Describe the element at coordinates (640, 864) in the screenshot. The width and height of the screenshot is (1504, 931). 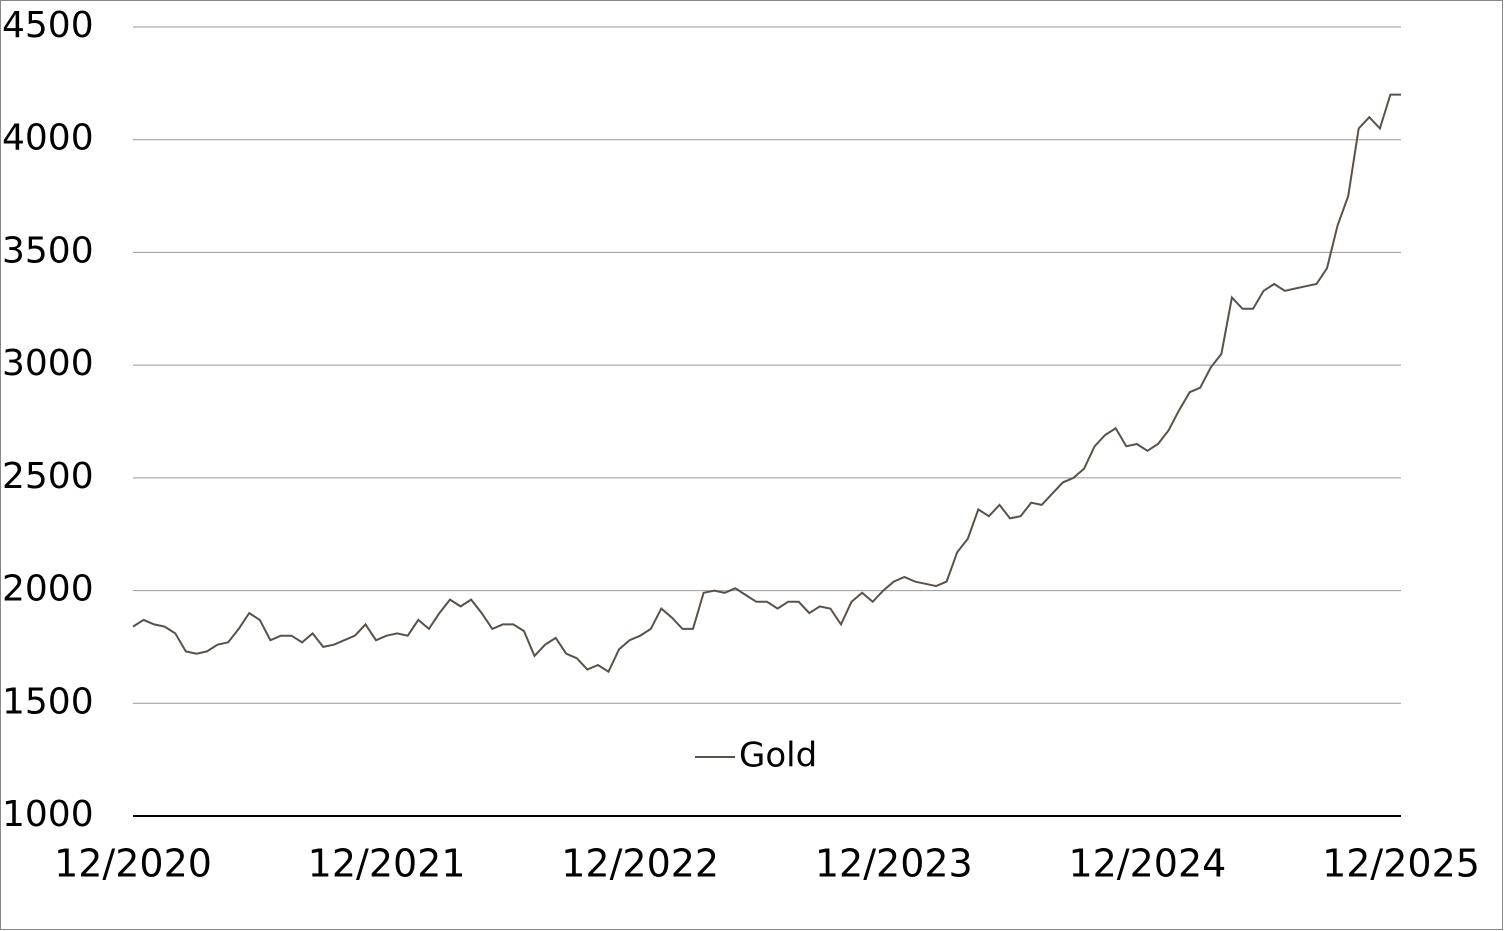
I see `x-tick-label: 12/2022` at that location.